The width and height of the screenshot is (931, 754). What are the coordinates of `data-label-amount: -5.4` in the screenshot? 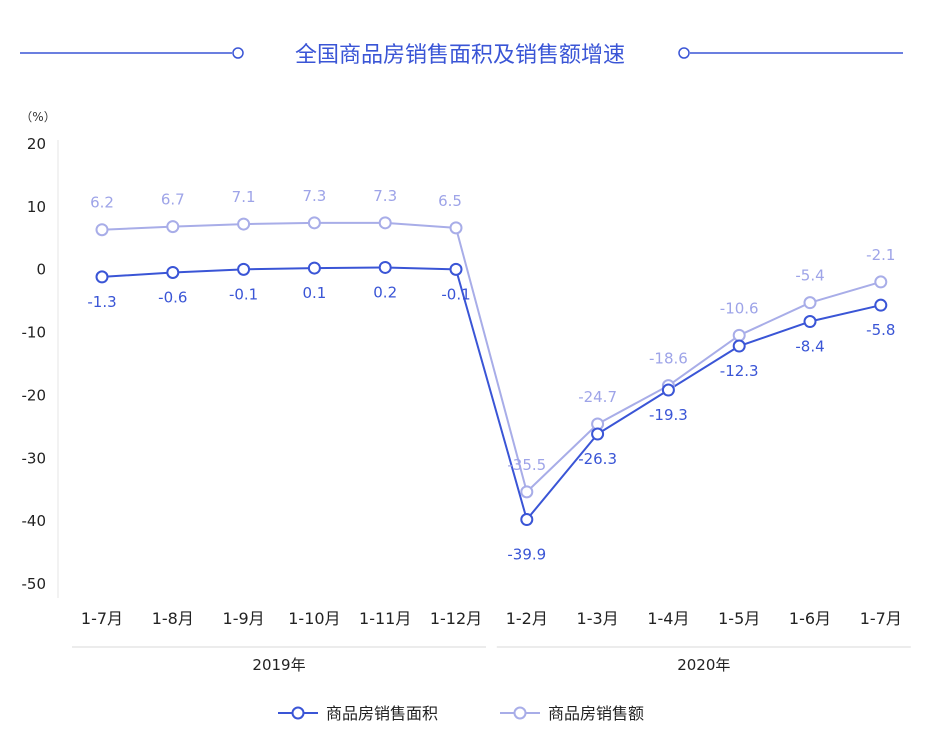 It's located at (809, 276).